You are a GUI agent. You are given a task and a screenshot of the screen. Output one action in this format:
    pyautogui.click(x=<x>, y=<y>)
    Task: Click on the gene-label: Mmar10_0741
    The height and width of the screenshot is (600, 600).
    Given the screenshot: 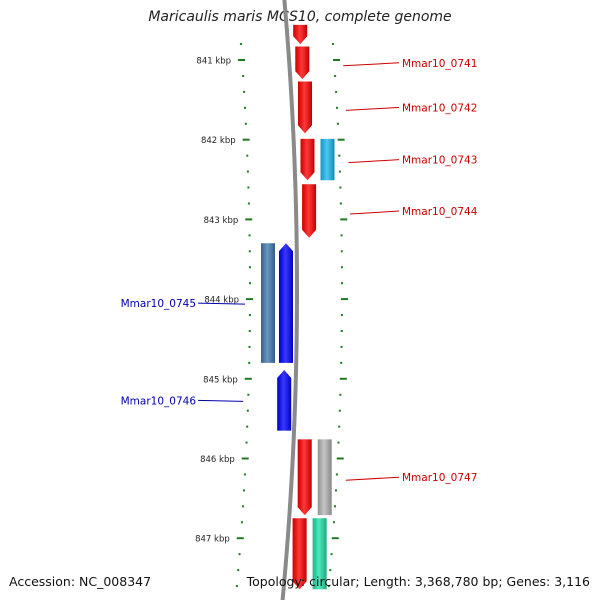 What is the action you would take?
    pyautogui.click(x=439, y=64)
    